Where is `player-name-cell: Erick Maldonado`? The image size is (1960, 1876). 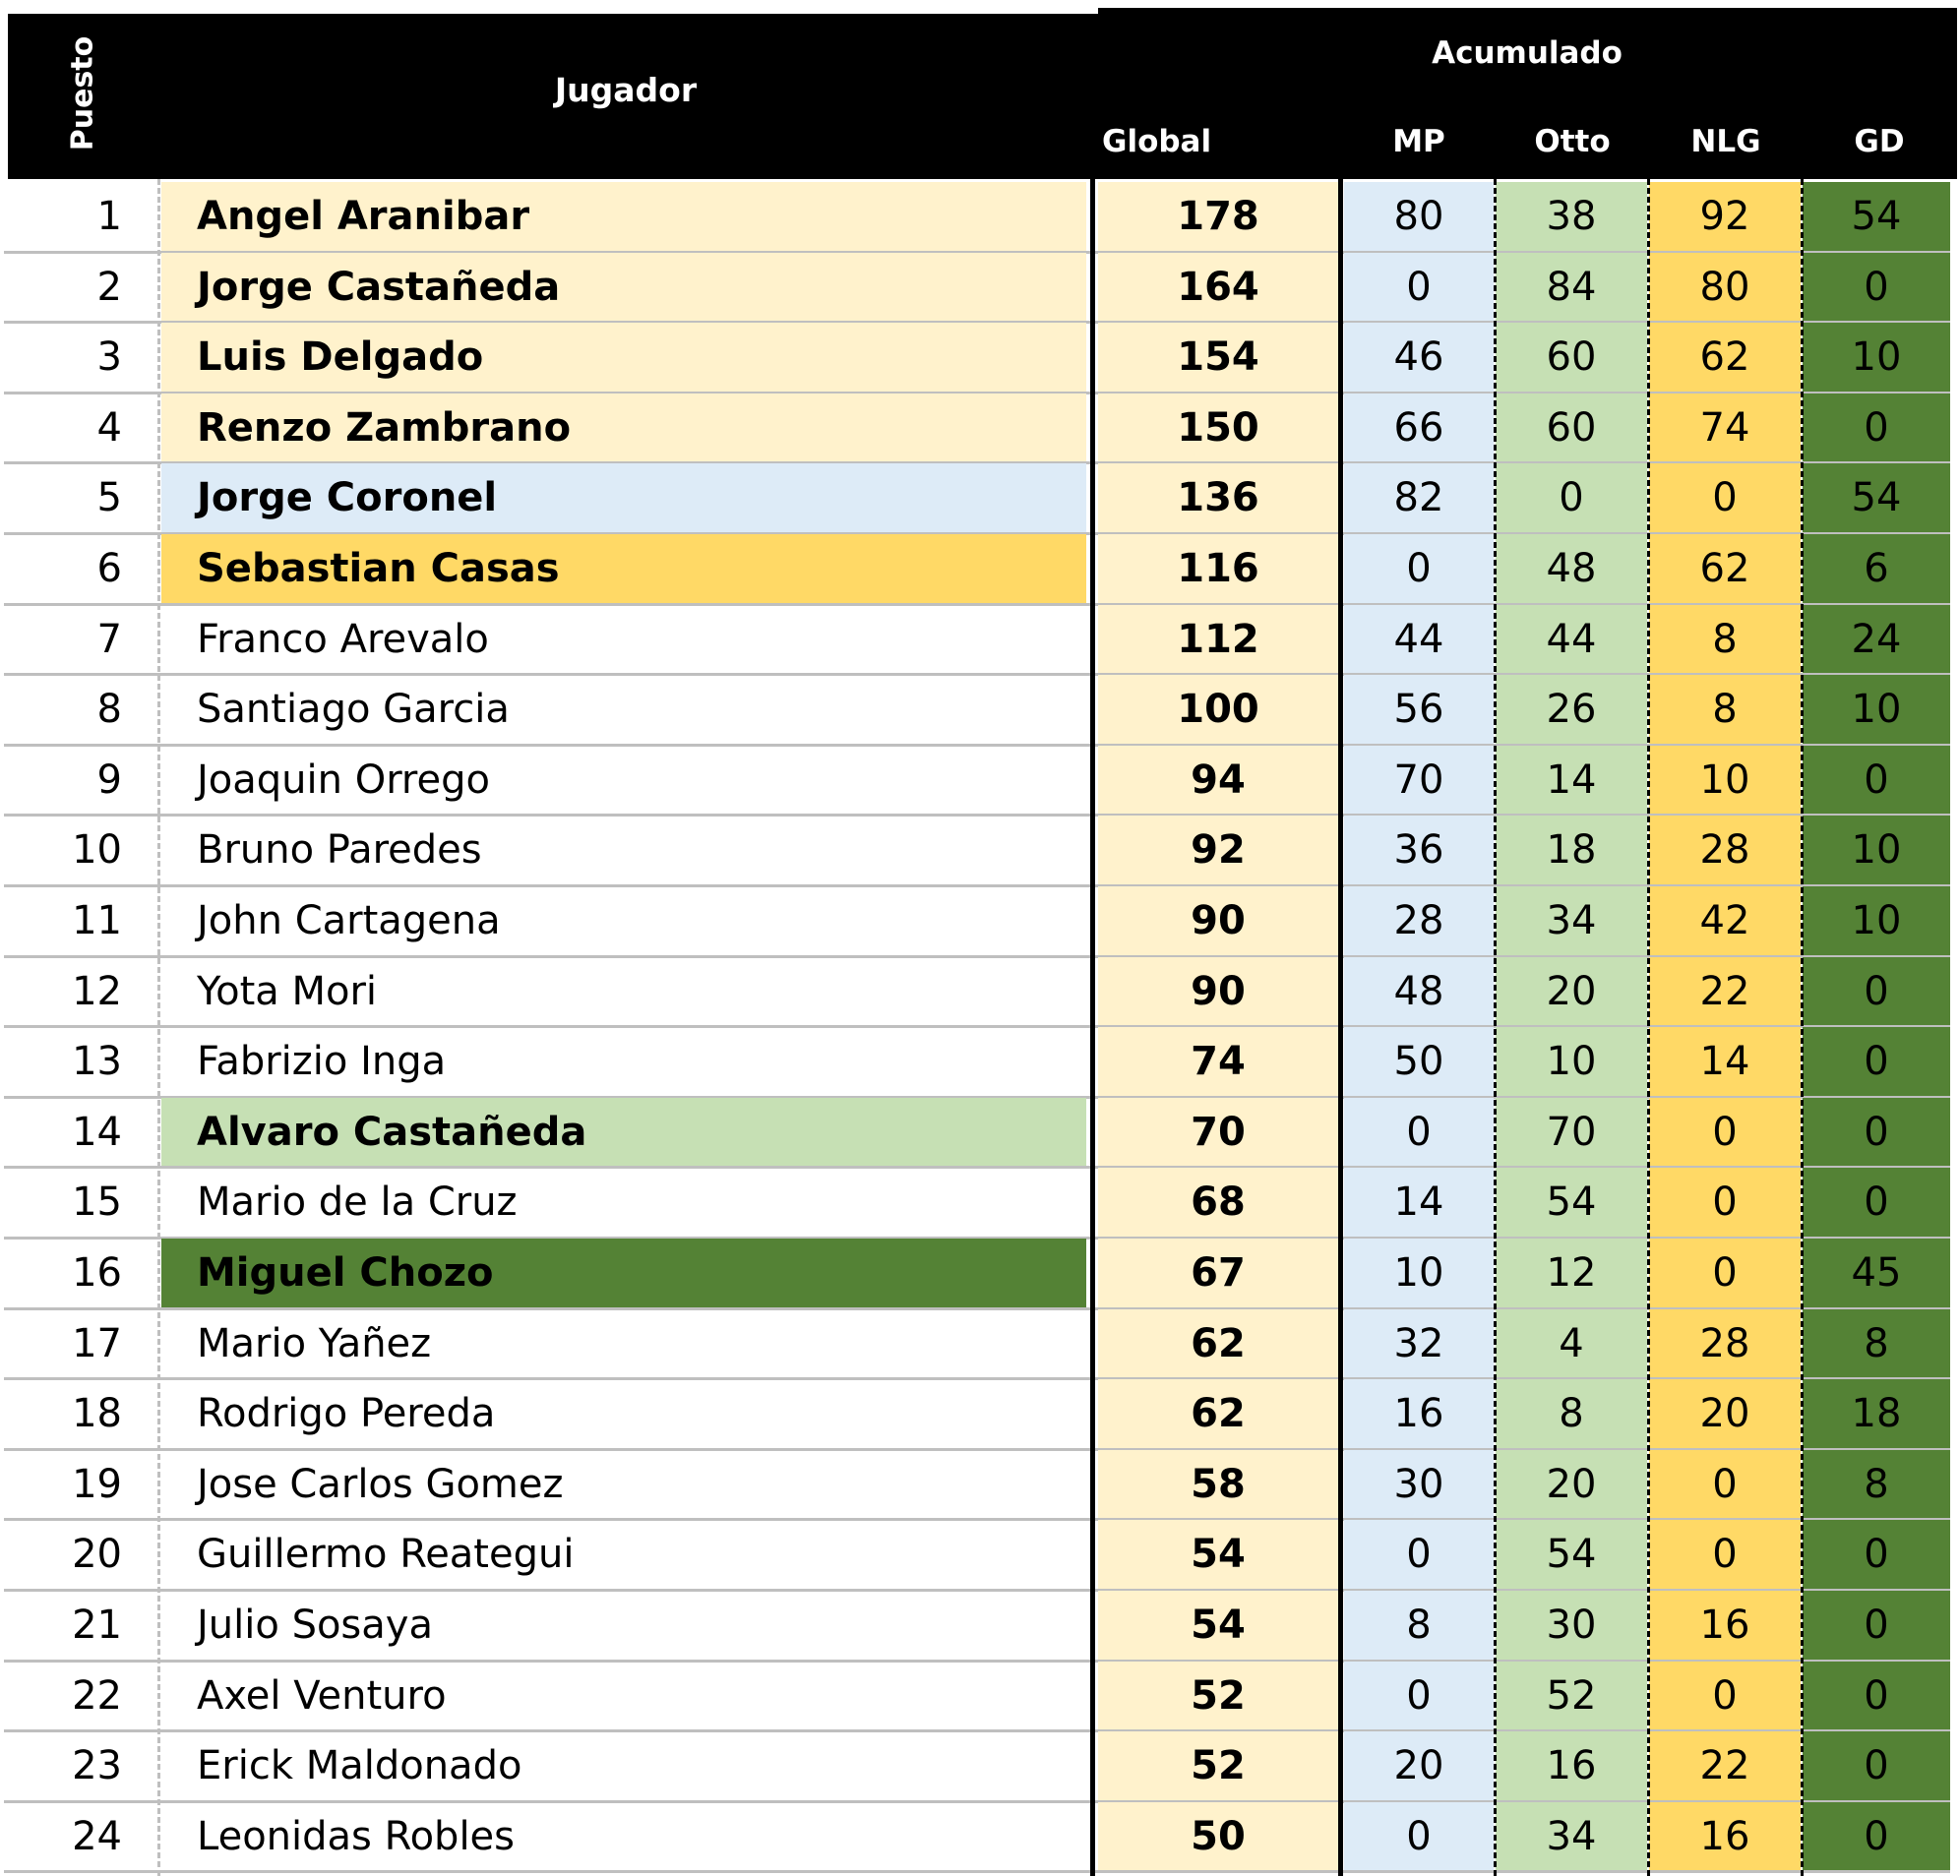 player-name-cell: Erick Maldonado is located at coordinates (359, 1765).